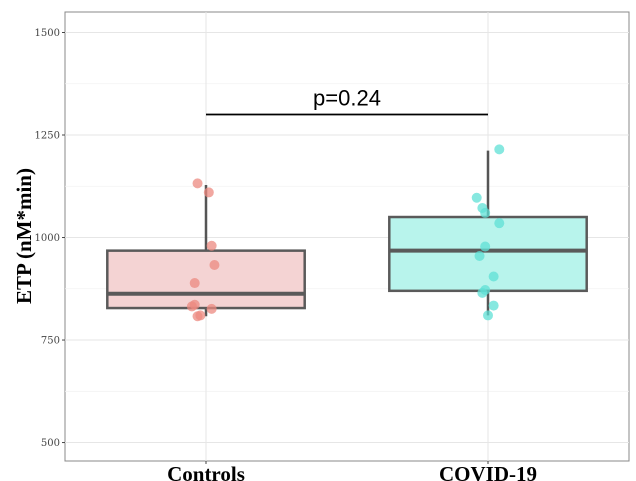  What do you see at coordinates (488, 471) in the screenshot?
I see `x-tick-label: COVID-19` at bounding box center [488, 471].